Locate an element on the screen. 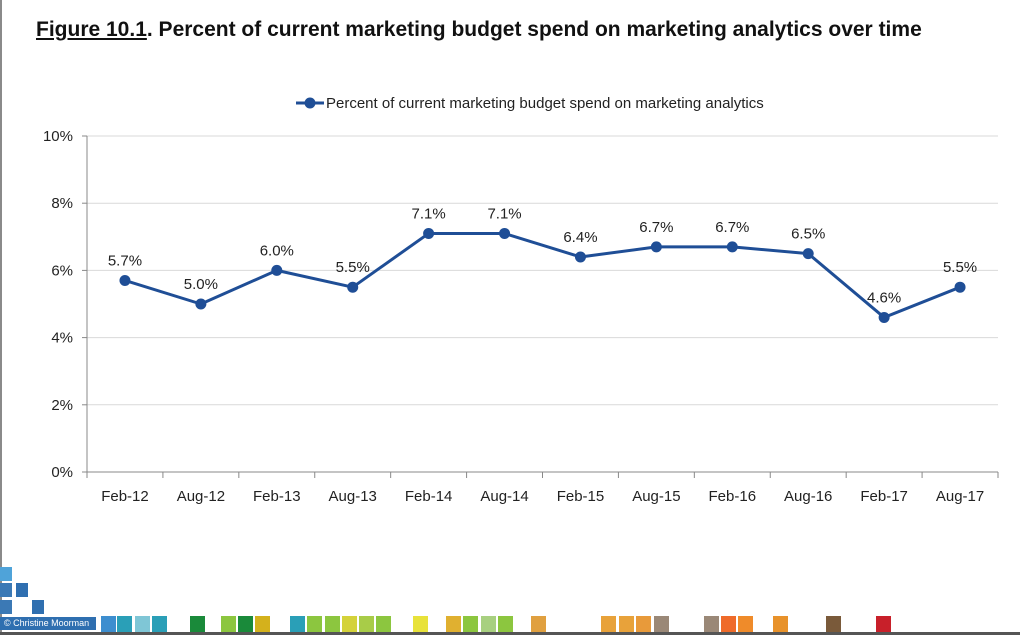 This screenshot has height=635, width=1020. x-tick-label: Feb-12 is located at coordinates (125, 496).